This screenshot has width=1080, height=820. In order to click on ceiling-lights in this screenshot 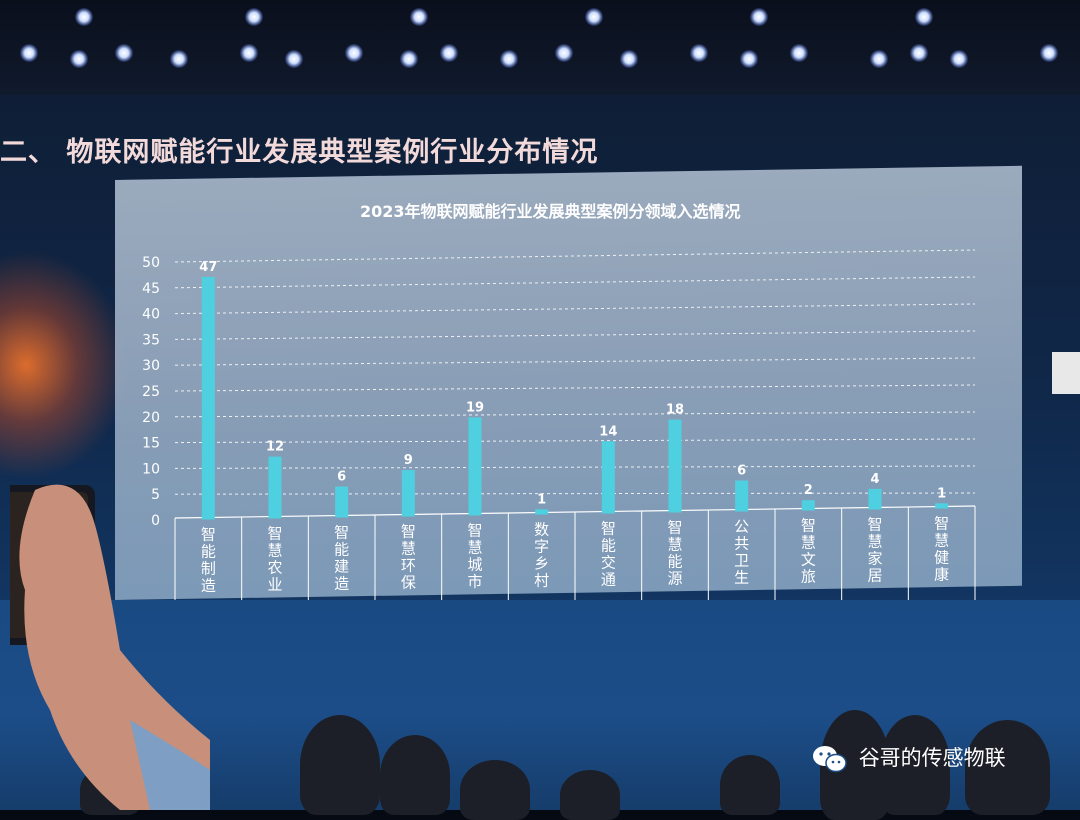, I will do `click(540, 47)`.